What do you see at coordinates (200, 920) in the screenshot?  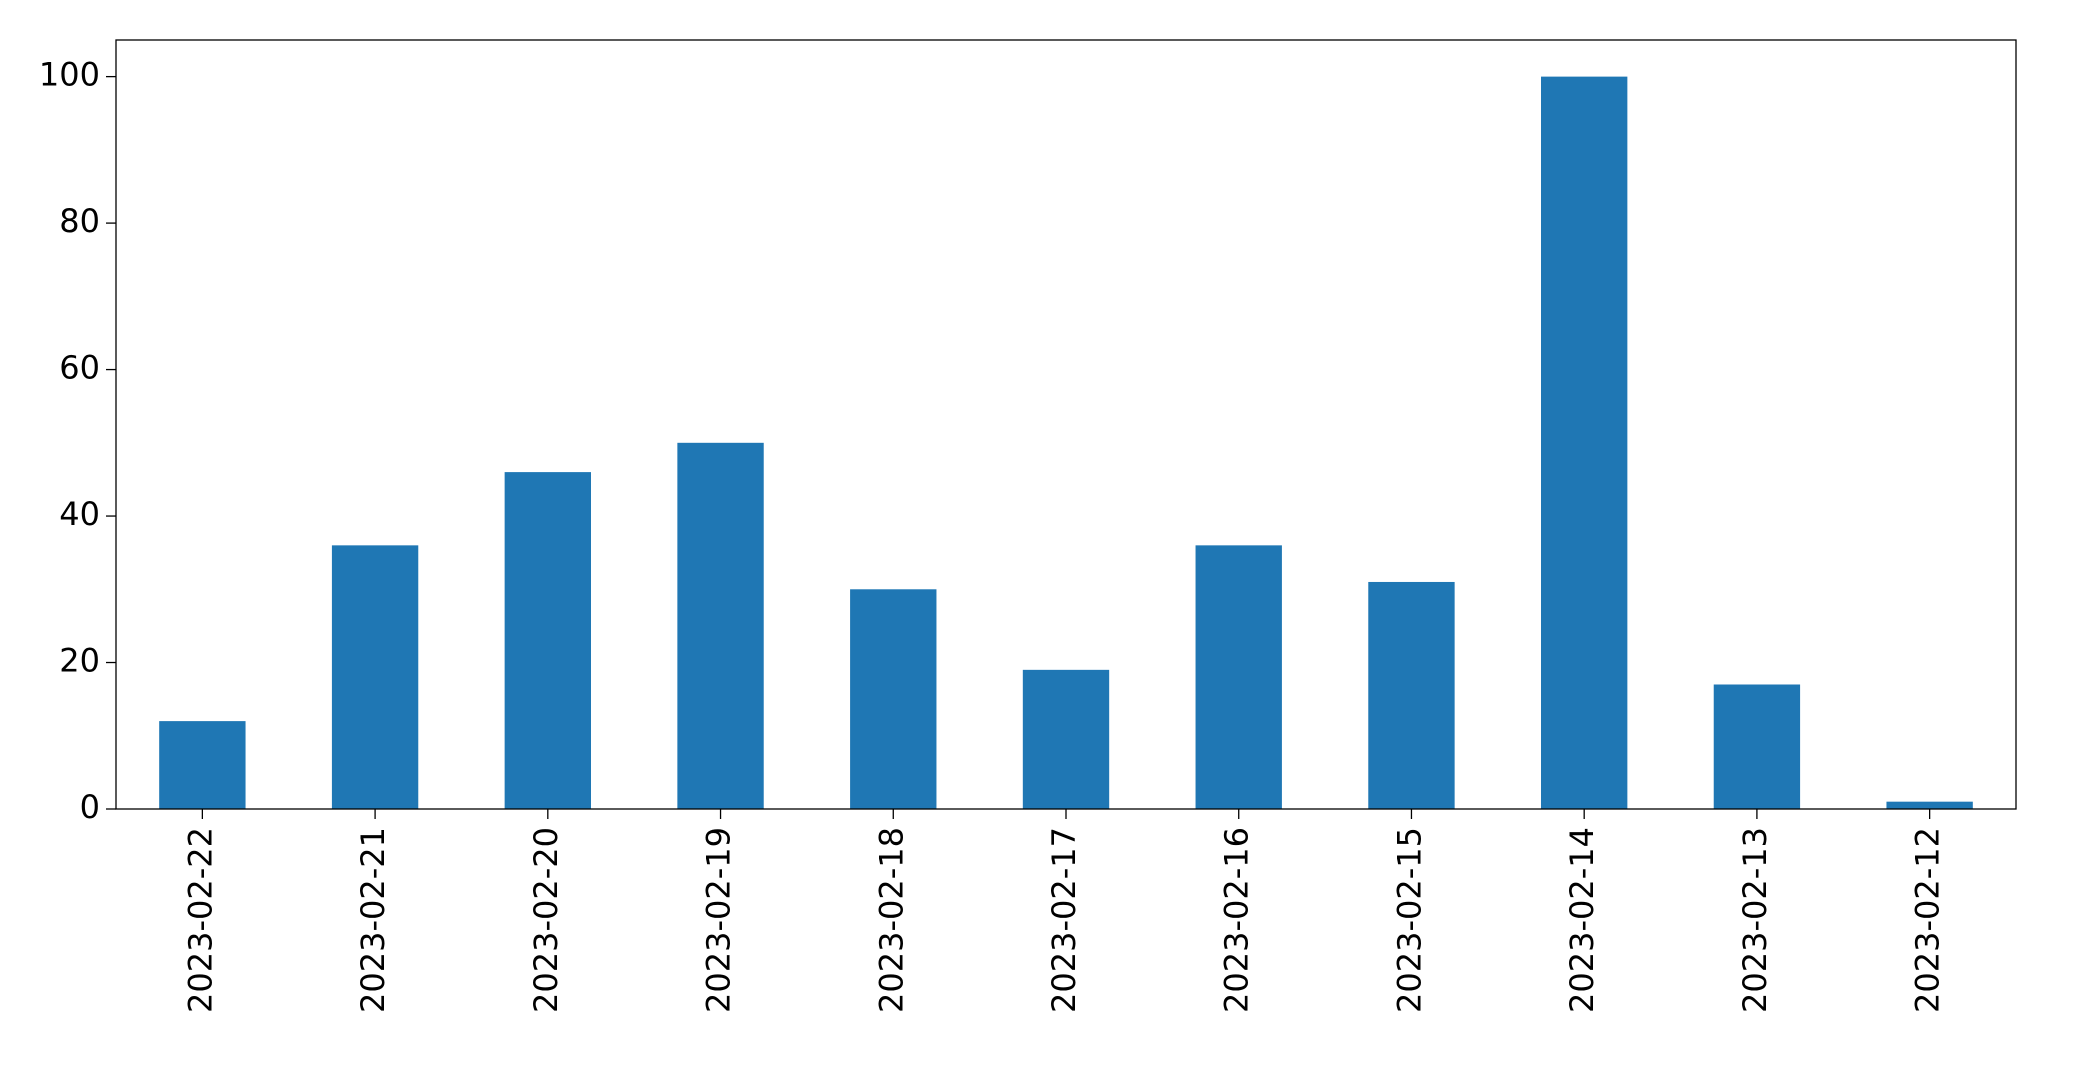 I see `x-tick-label: 2023-02-22` at bounding box center [200, 920].